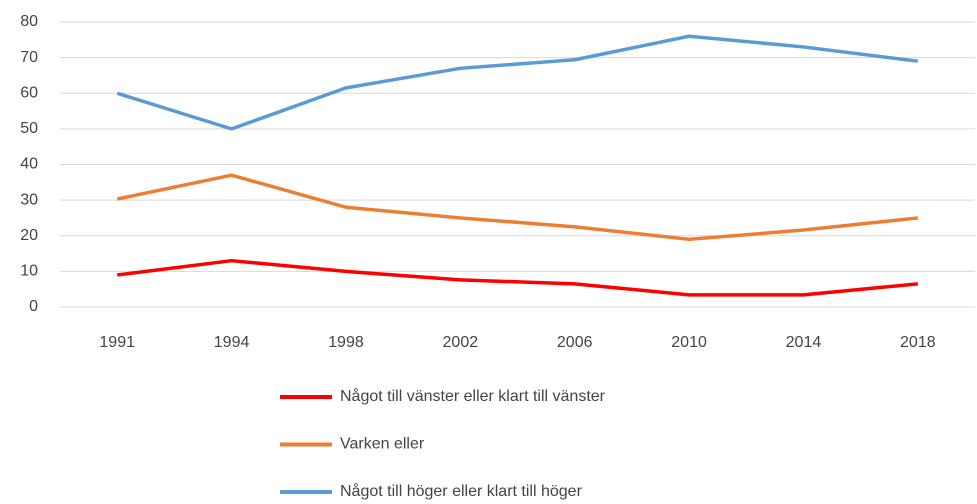 The height and width of the screenshot is (504, 977). I want to click on x-tick-label: 2018, so click(918, 342).